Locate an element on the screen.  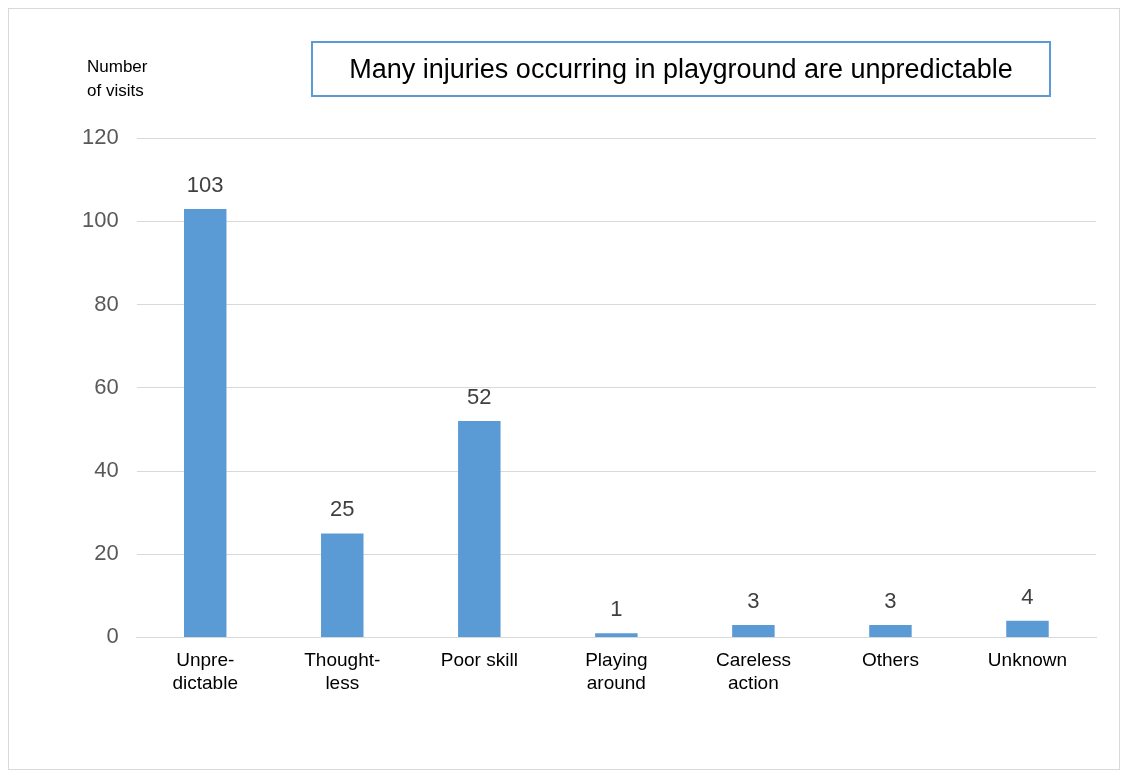
data-label: 25 is located at coordinates (342, 509).